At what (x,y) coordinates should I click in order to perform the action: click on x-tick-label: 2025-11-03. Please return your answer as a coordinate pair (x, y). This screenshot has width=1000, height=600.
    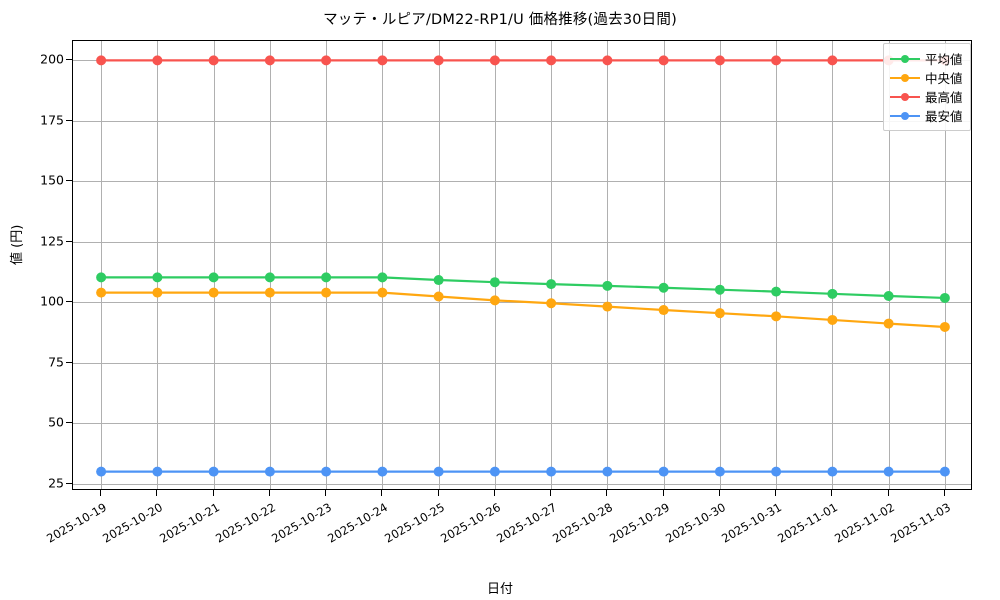
    Looking at the image, I should click on (920, 523).